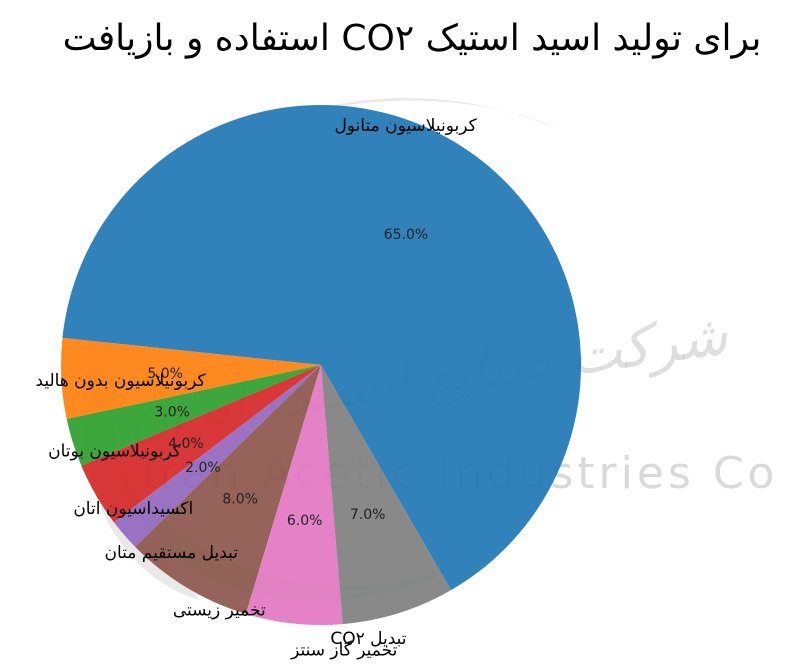 Image resolution: width=800 pixels, height=666 pixels. I want to click on pie-percent-label: 6.0%, so click(305, 521).